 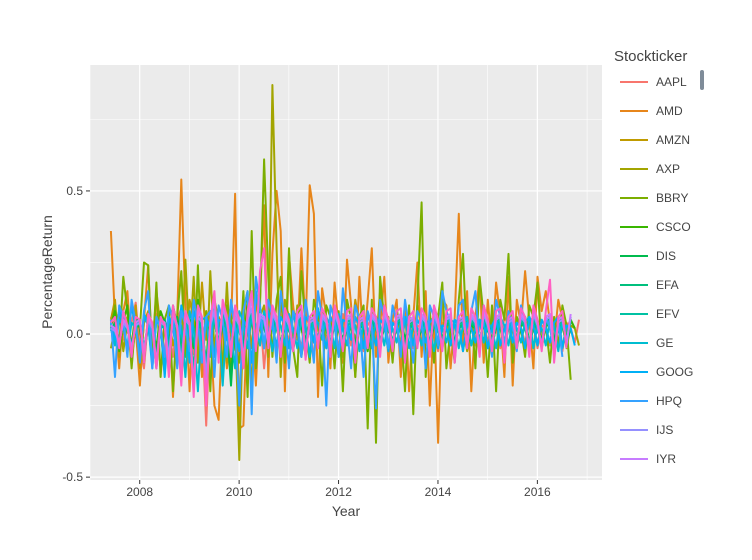 What do you see at coordinates (667, 314) in the screenshot?
I see `legend-label: EFV` at bounding box center [667, 314].